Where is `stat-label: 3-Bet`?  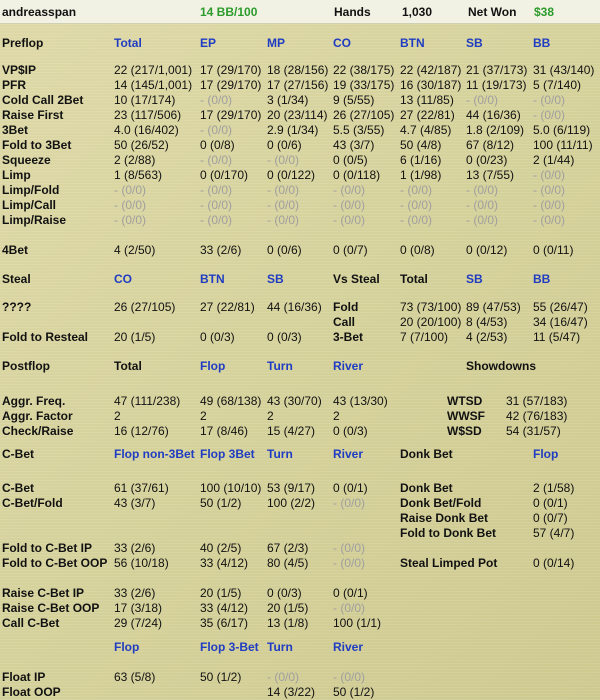 stat-label: 3-Bet is located at coordinates (348, 337).